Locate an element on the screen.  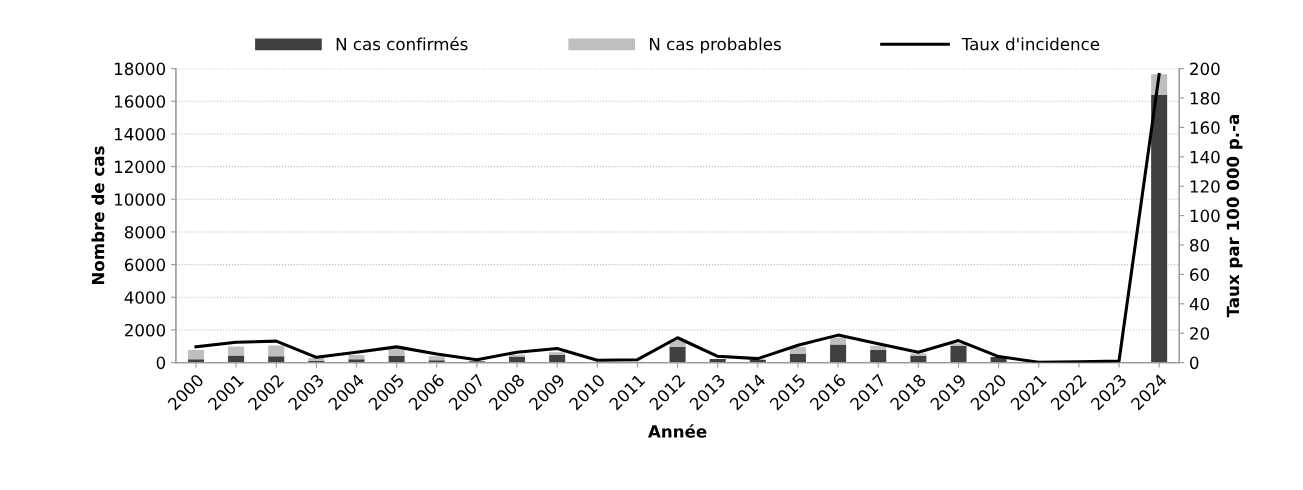
y-tick-label: 6000 is located at coordinates (145, 265).